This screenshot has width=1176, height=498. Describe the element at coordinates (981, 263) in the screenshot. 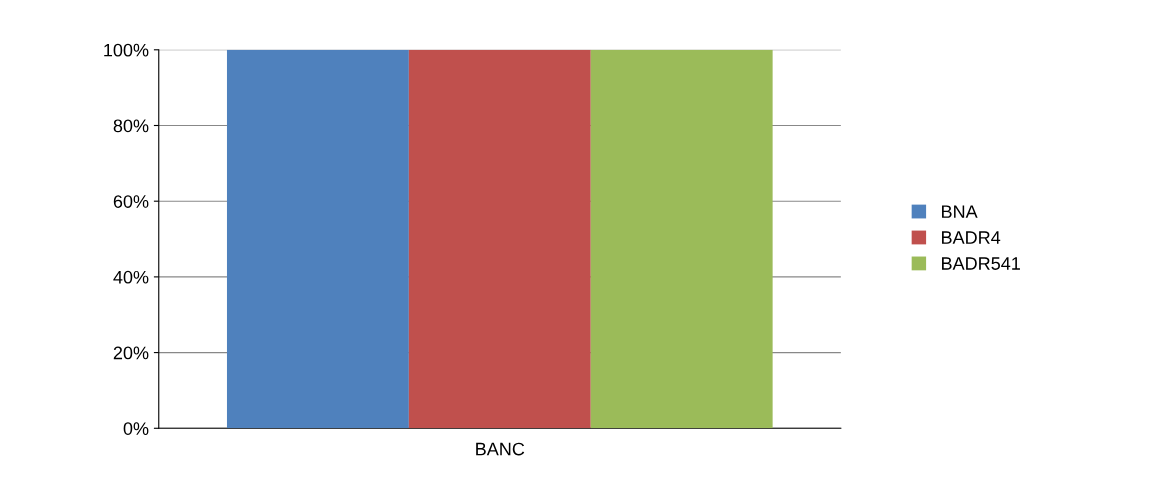

I see `legend-label: BADR541` at that location.